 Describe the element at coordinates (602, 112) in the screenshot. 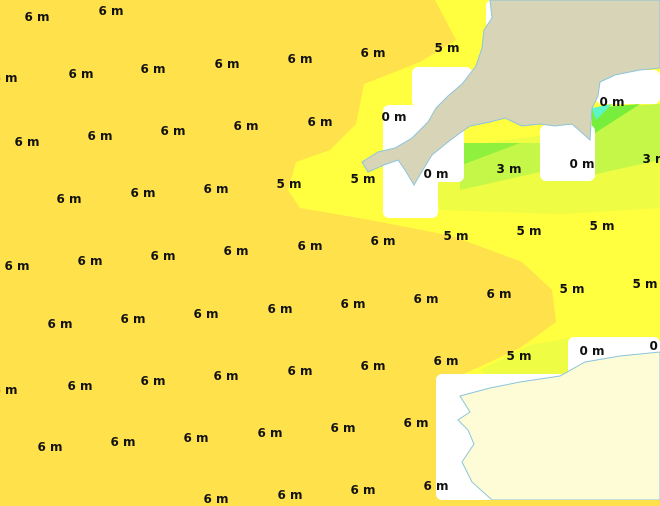

I see `wave-zone-1m` at that location.